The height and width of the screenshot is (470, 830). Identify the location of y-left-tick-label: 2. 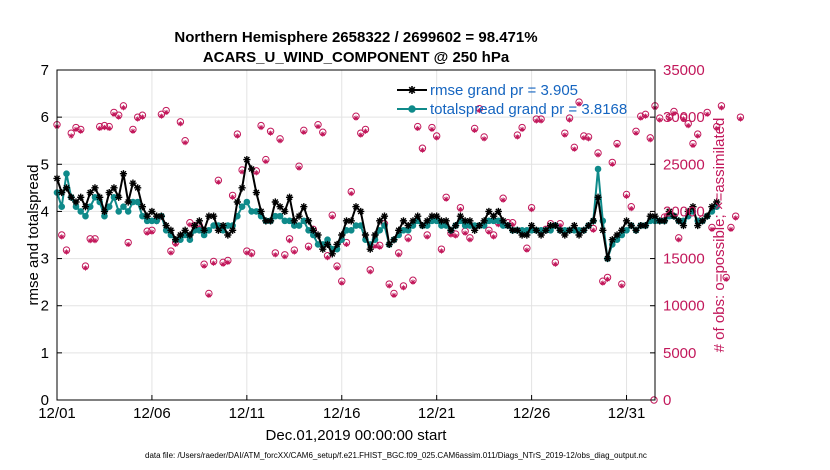
(45, 306).